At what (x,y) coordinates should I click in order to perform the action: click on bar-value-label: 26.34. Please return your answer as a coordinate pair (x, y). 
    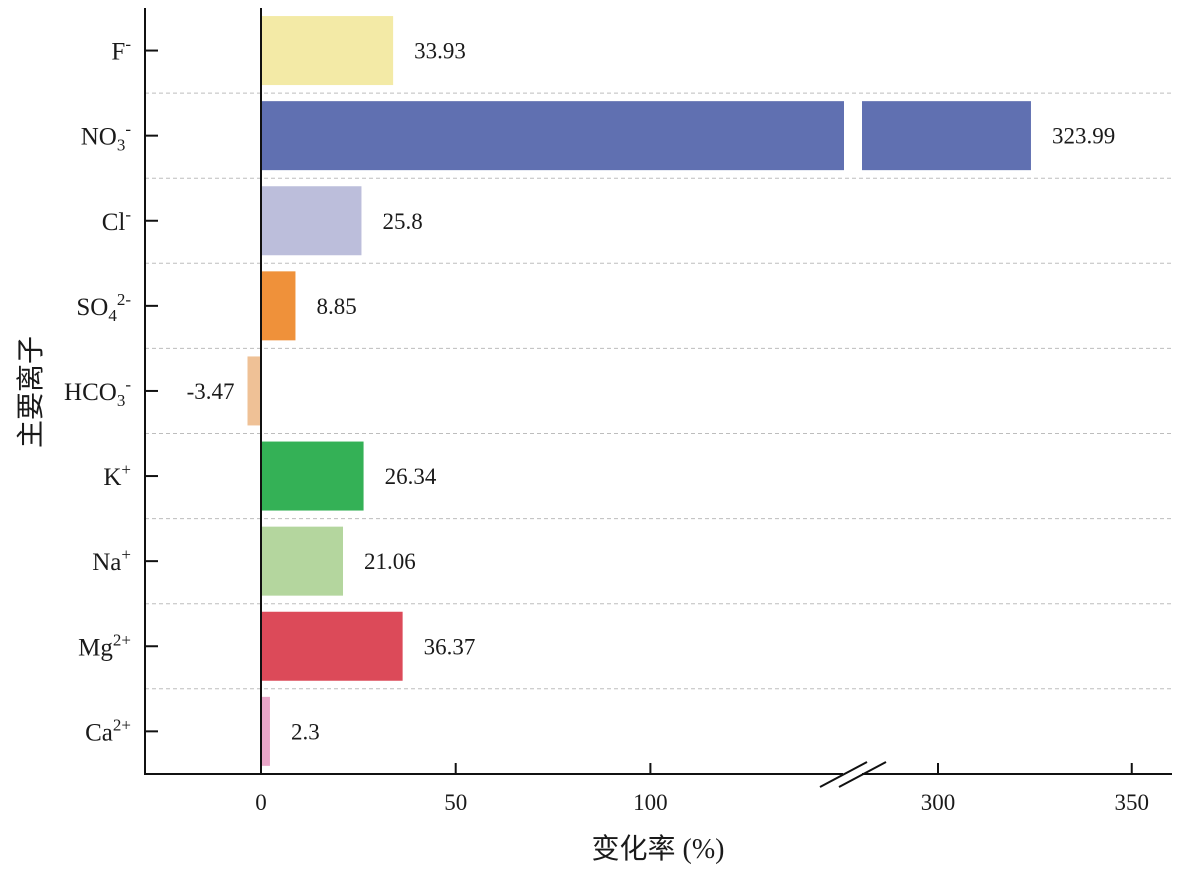
    Looking at the image, I should click on (411, 476).